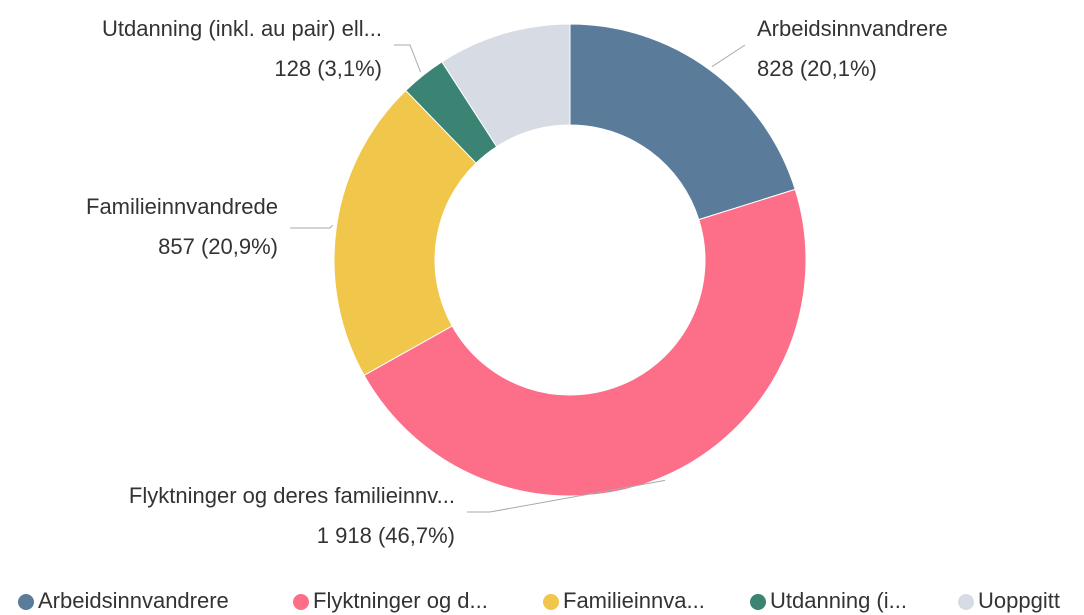  Describe the element at coordinates (328, 68) in the screenshot. I see `value-label: 128 (3,1%)` at that location.